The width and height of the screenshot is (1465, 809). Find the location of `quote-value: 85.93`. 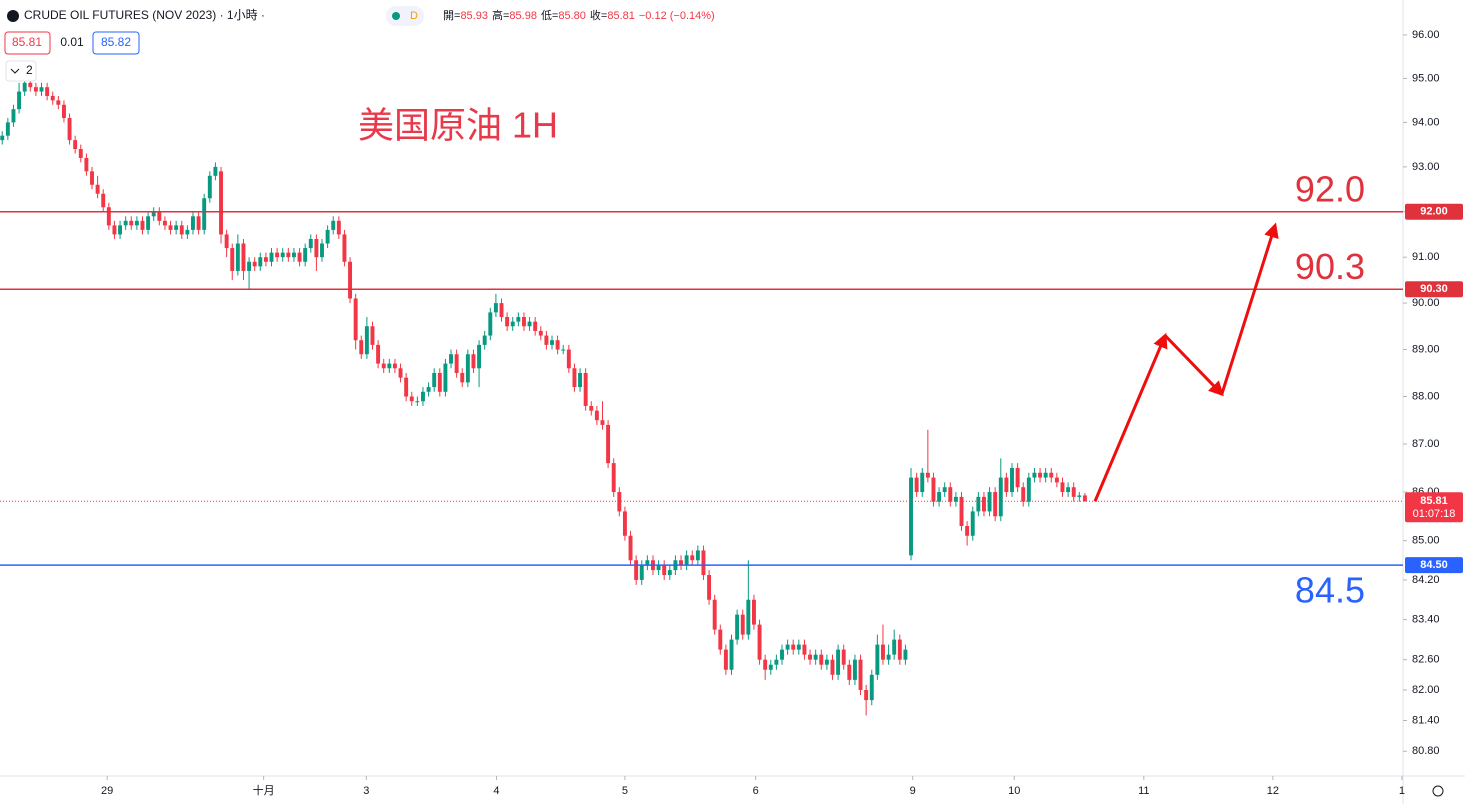

quote-value: 85.93 is located at coordinates (474, 16).